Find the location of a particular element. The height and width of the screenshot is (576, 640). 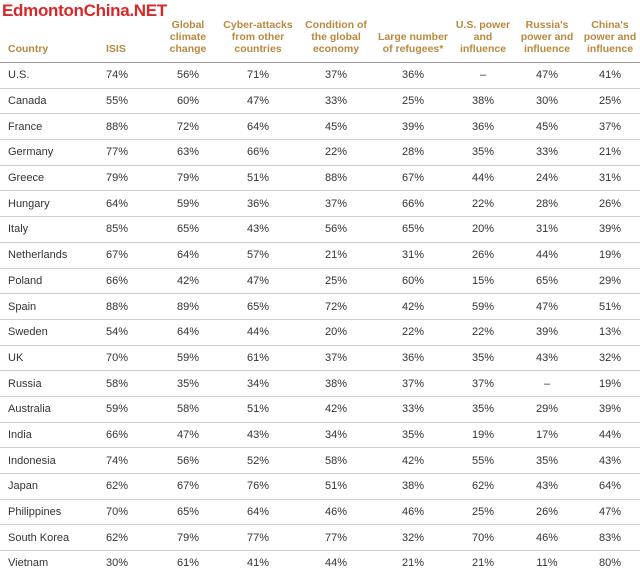

column-header: ISIS is located at coordinates (116, 49).